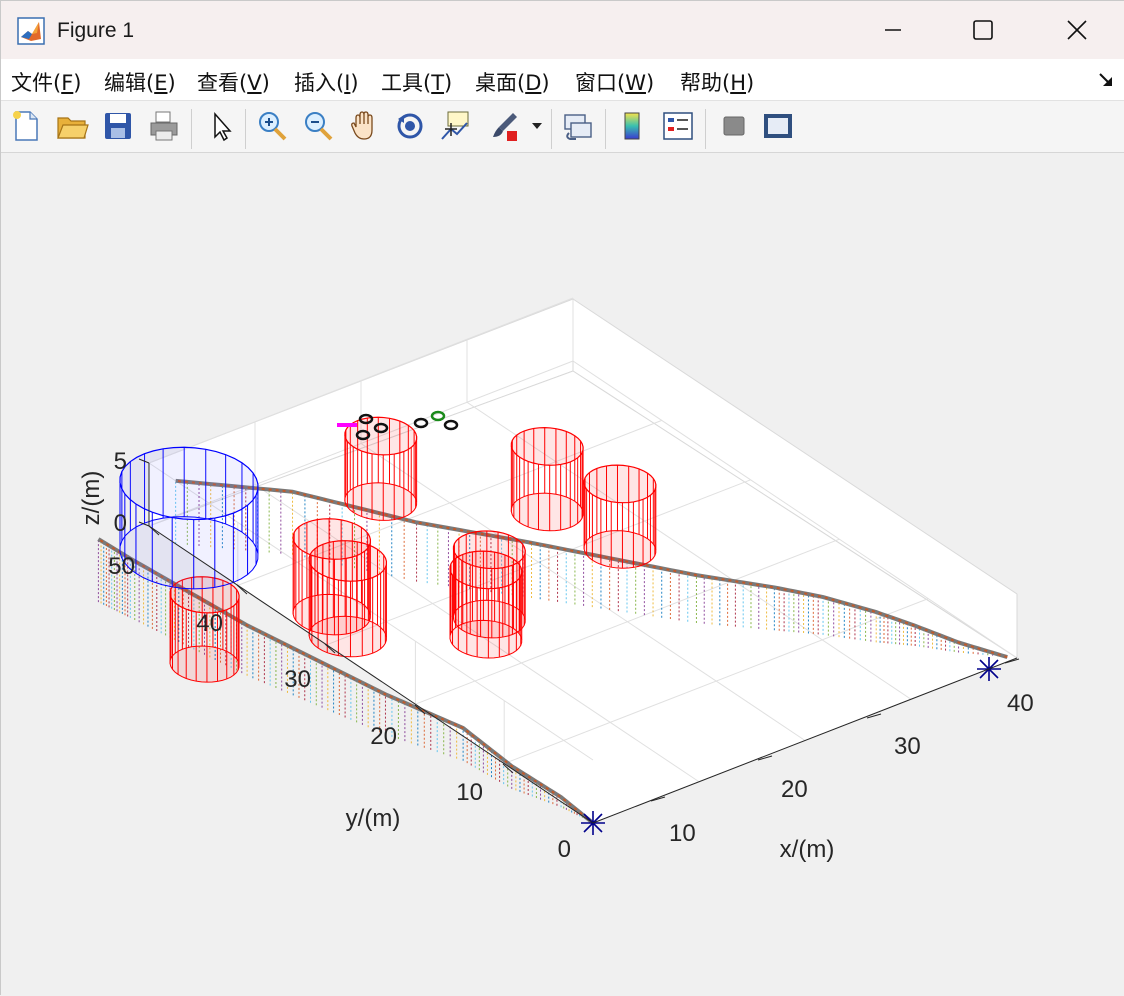 This screenshot has width=1124, height=996. I want to click on brush-dropdown-button, so click(537, 126).